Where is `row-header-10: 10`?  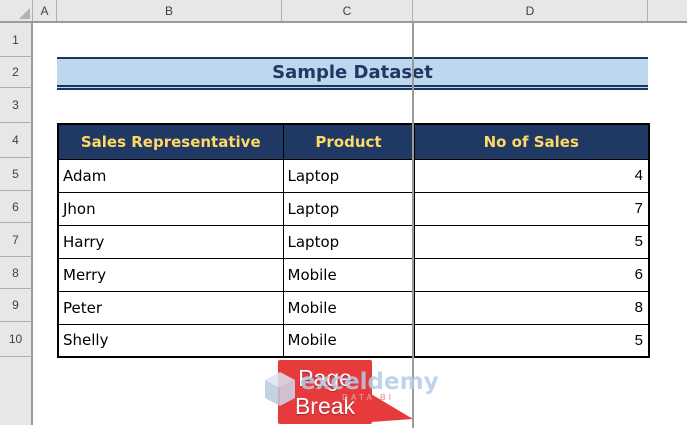 row-header-10: 10 is located at coordinates (16, 339).